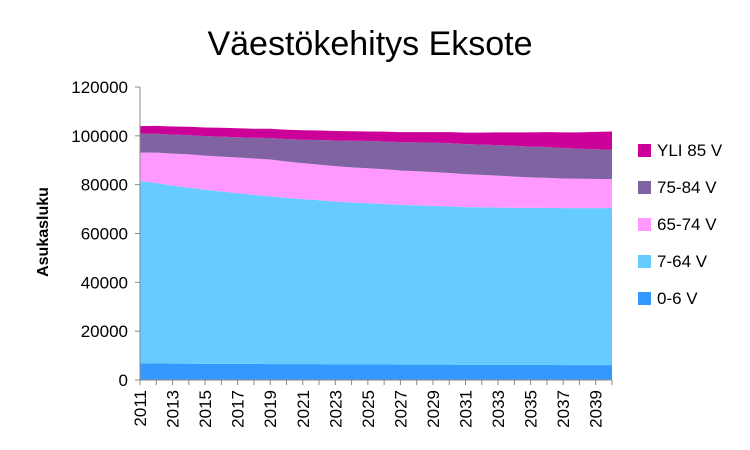 This screenshot has width=750, height=450. I want to click on x-tick-label: 2011, so click(140, 408).